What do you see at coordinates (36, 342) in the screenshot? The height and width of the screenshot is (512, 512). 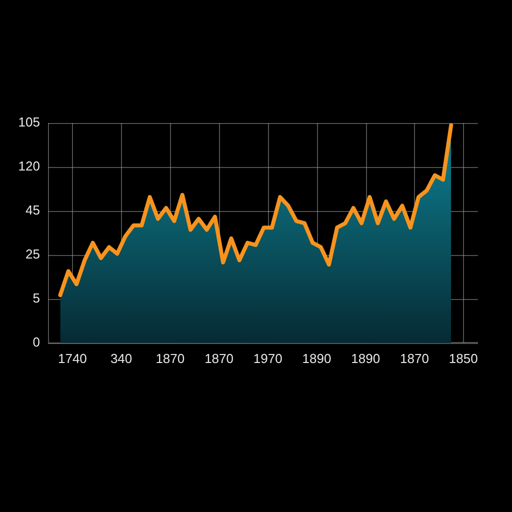 I see `text: 0` at bounding box center [36, 342].